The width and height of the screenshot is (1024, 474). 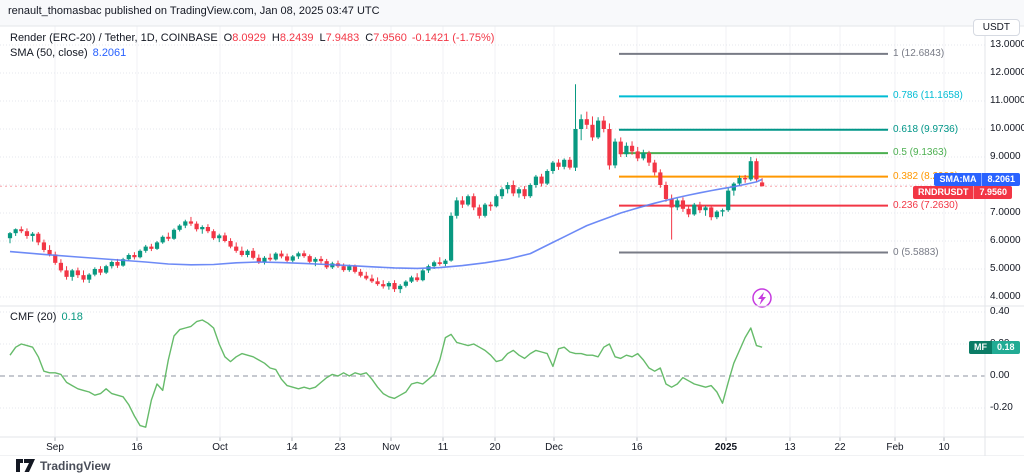 What do you see at coordinates (1005, 296) in the screenshot?
I see `price-axis-tick: 4.0000` at bounding box center [1005, 296].